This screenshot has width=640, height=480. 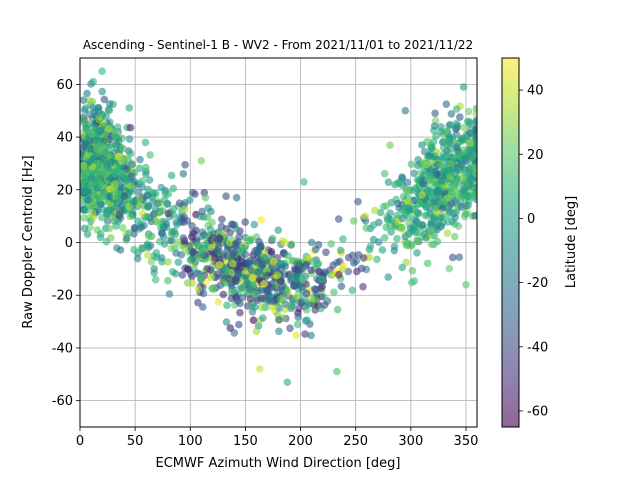 What do you see at coordinates (537, 347) in the screenshot?
I see `colorbar-tick-label: -40` at bounding box center [537, 347].